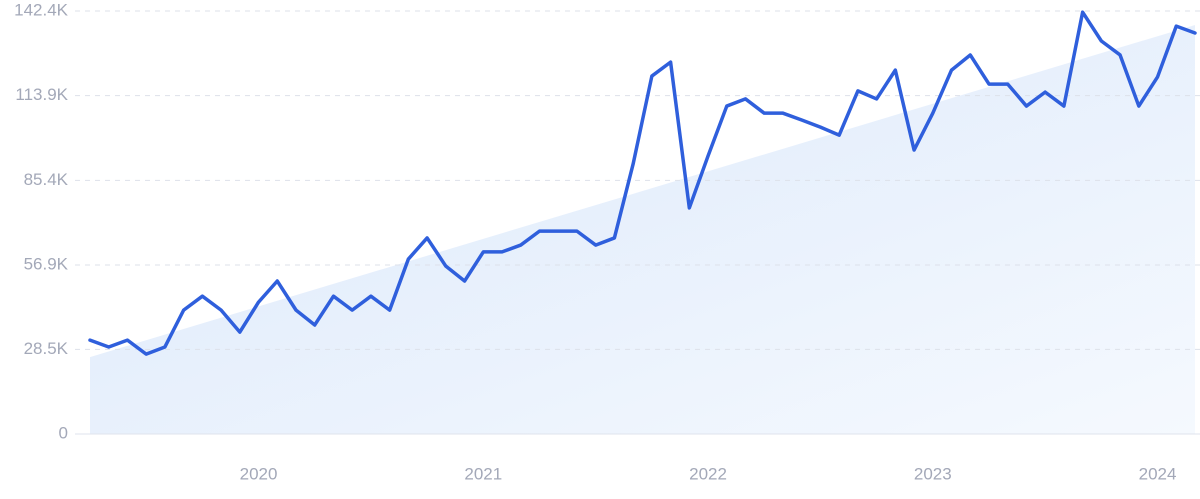 The image size is (1200, 499). Describe the element at coordinates (708, 473) in the screenshot. I see `x-tick-label: 2022` at that location.